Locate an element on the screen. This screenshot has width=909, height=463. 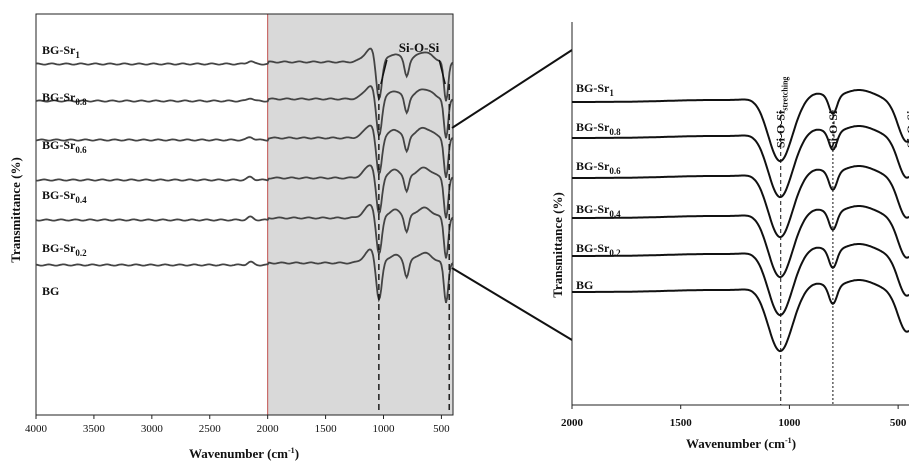
x-tick-label: 3000 is located at coordinates (152, 429).